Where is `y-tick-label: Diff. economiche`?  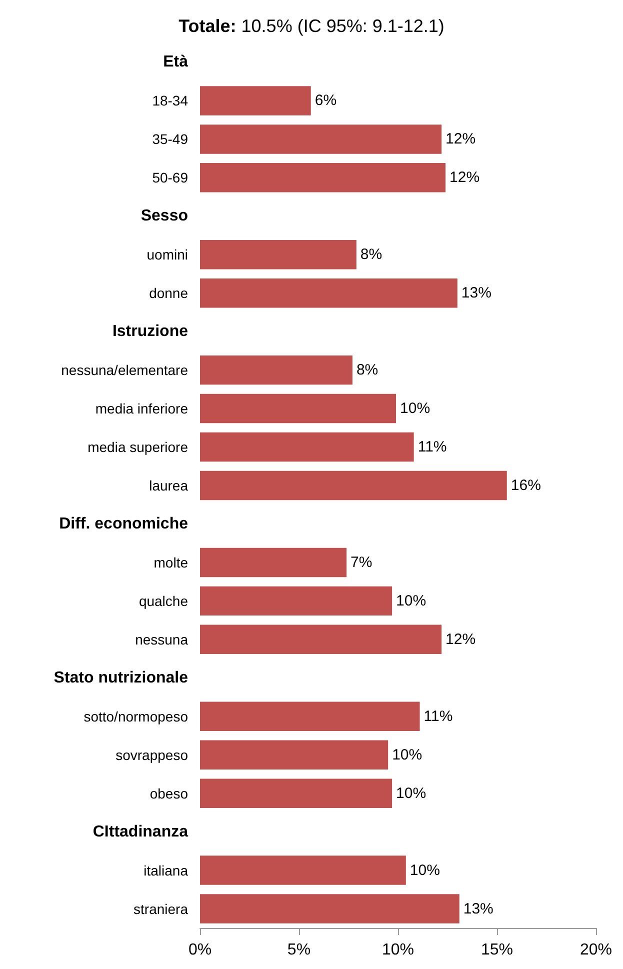
y-tick-label: Diff. economiche is located at coordinates (123, 523).